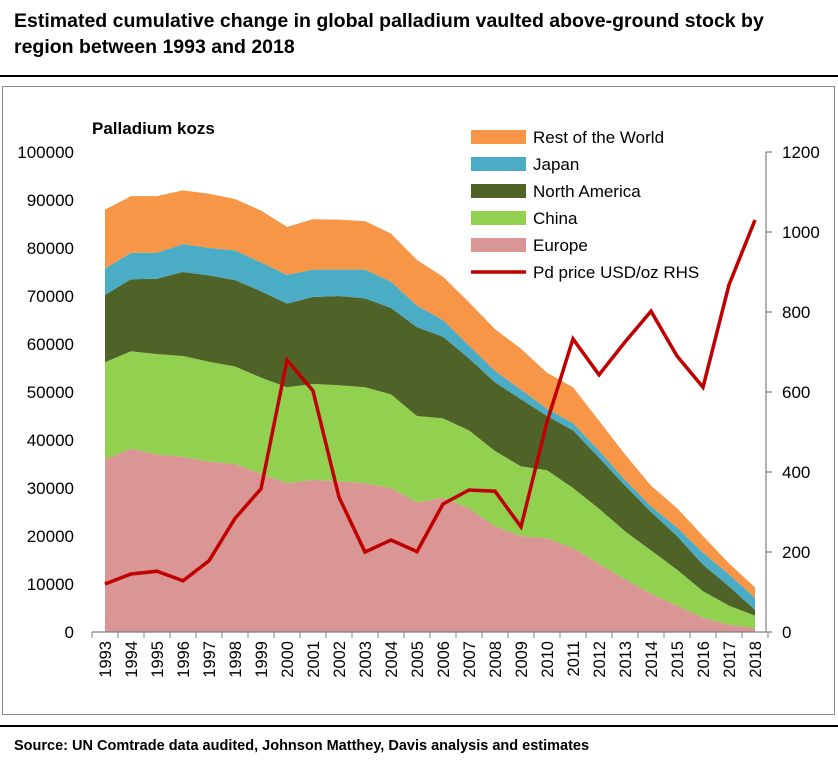 Image resolution: width=838 pixels, height=769 pixels. Describe the element at coordinates (796, 552) in the screenshot. I see `y2-tick-label: 200` at that location.